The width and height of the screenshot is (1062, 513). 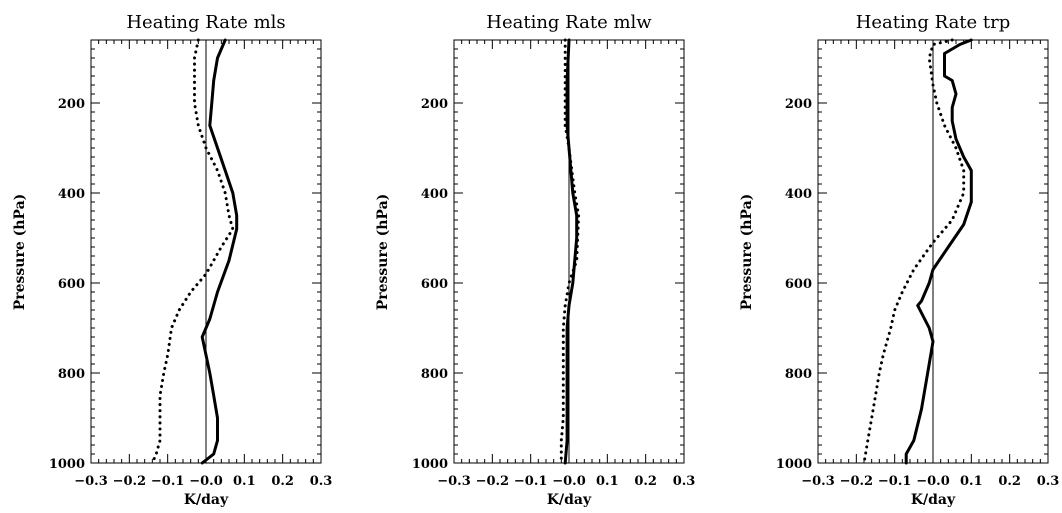 I want to click on panel-title: Heating Rate trp, so click(x=933, y=22).